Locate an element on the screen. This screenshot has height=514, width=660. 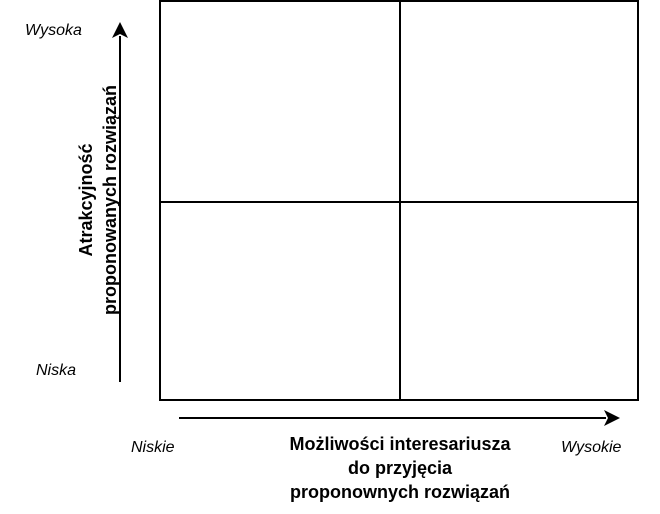
x-axis-title-line3: proponownych rozwiązań is located at coordinates (399, 492).